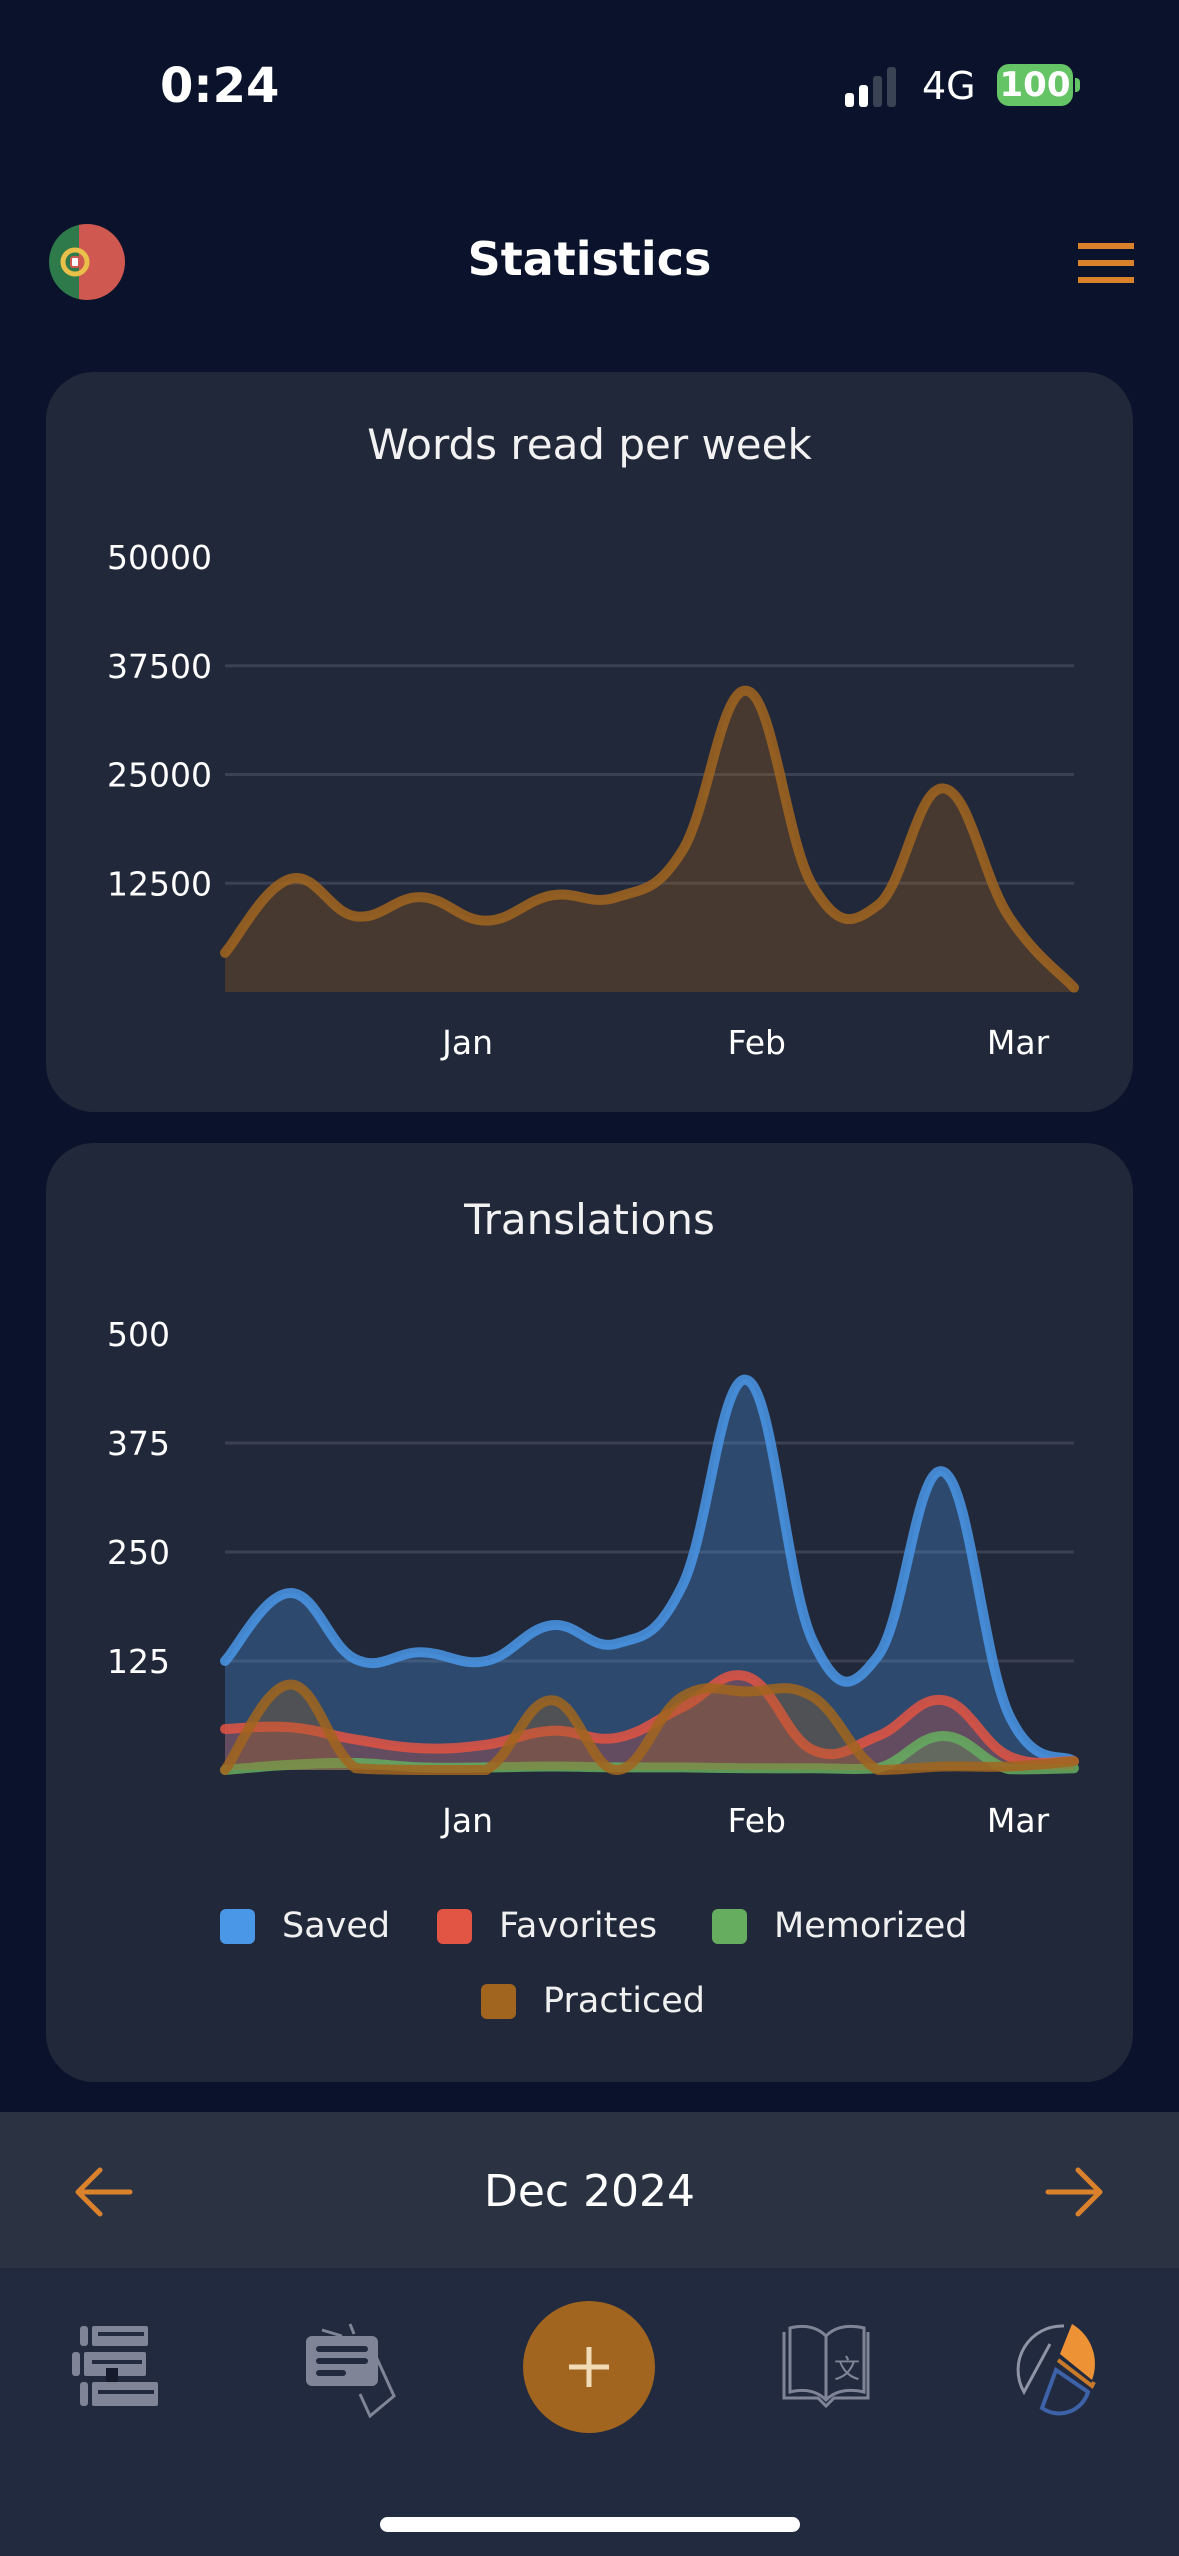 Image resolution: width=1179 pixels, height=2556 pixels. What do you see at coordinates (87, 262) in the screenshot?
I see `portugal-flag-icon` at bounding box center [87, 262].